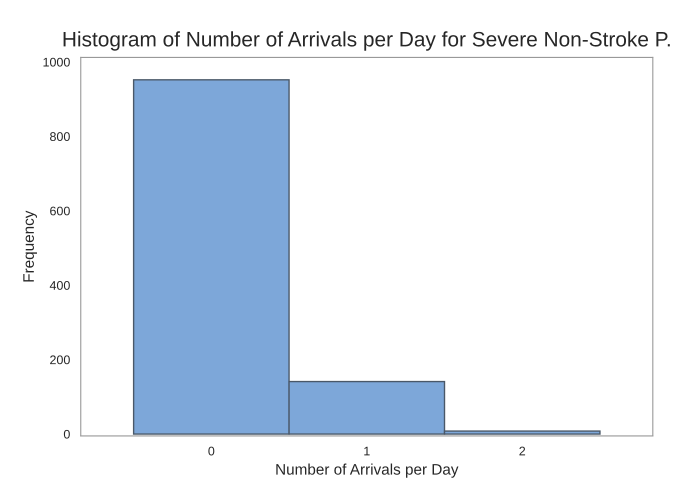 This screenshot has height=479, width=673. What do you see at coordinates (30, 246) in the screenshot?
I see `y-axis-title: Frequency` at bounding box center [30, 246].